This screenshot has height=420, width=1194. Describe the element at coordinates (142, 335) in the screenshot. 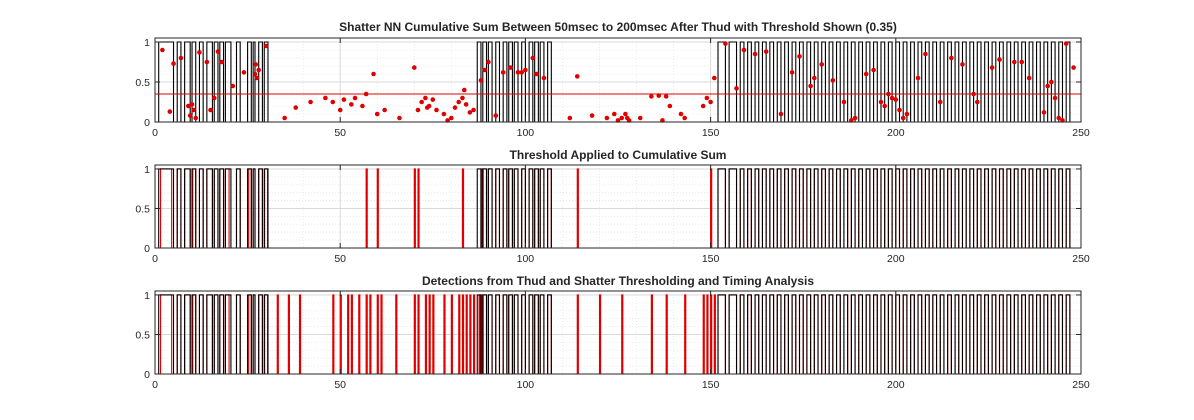

I see `y-tick-label: 0.5` at that location.